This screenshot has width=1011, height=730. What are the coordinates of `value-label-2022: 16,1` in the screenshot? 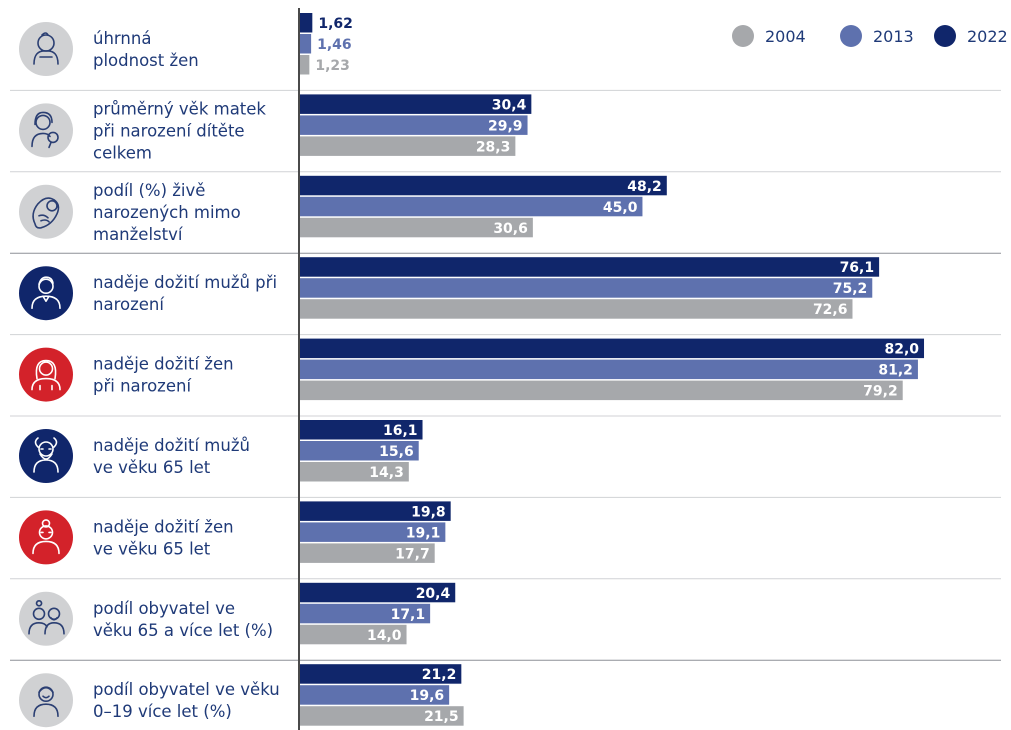 It's located at (400, 431).